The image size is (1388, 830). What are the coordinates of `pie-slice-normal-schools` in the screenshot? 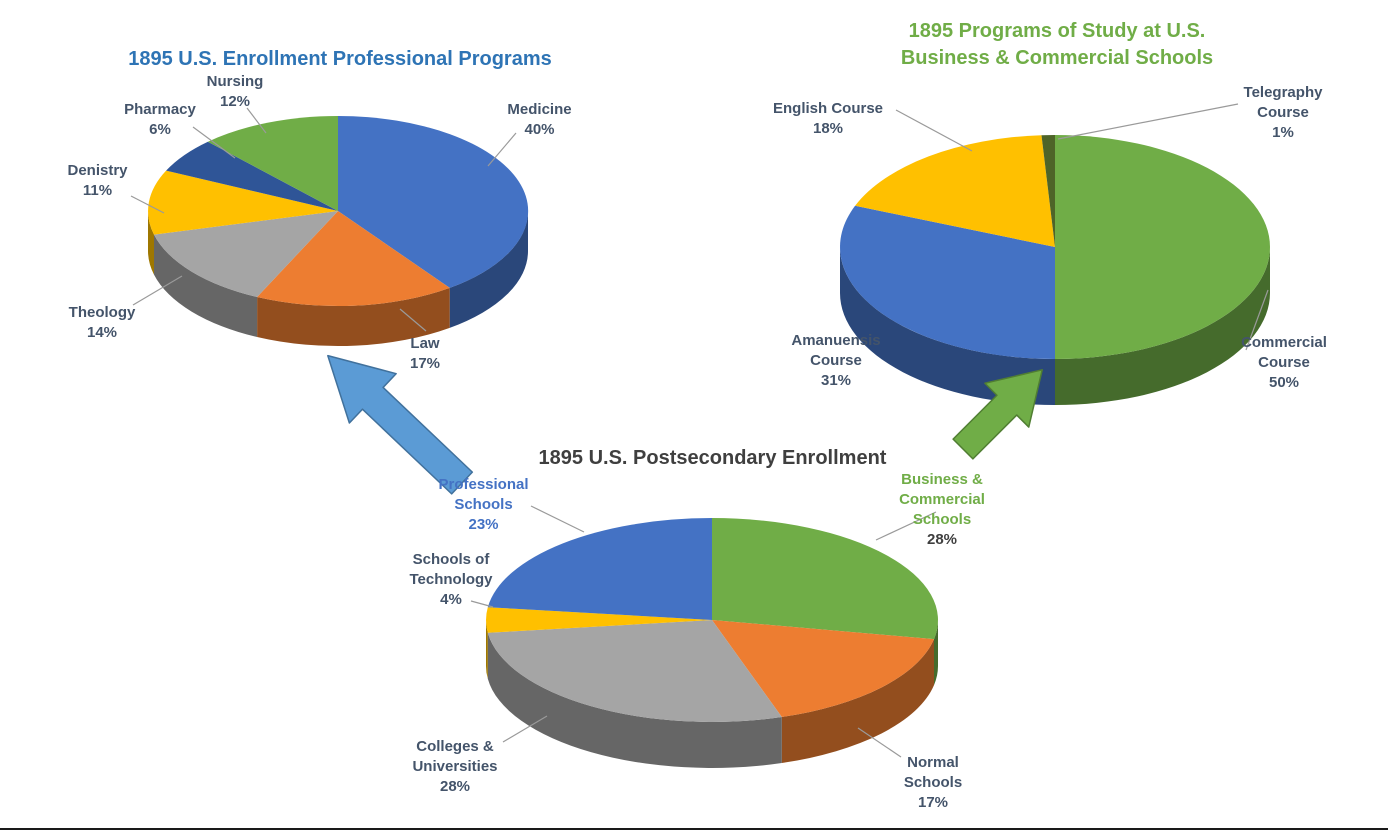 It's located at (823, 668).